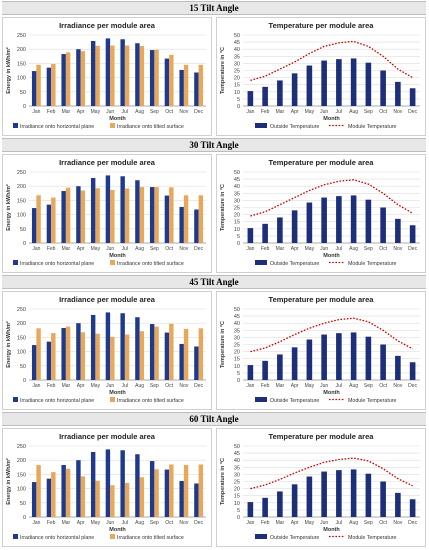  I want to click on chart-title: Temperature per module area, so click(322, 299).